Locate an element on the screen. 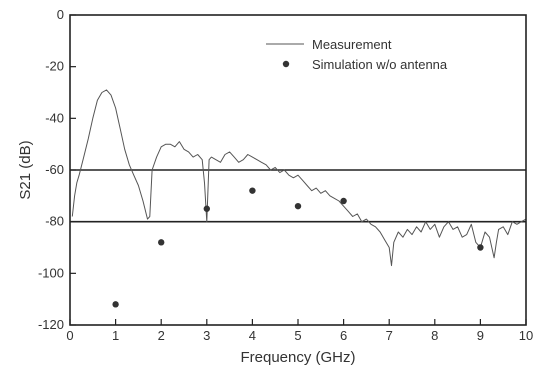  x-tick-label: 0 is located at coordinates (69, 335).